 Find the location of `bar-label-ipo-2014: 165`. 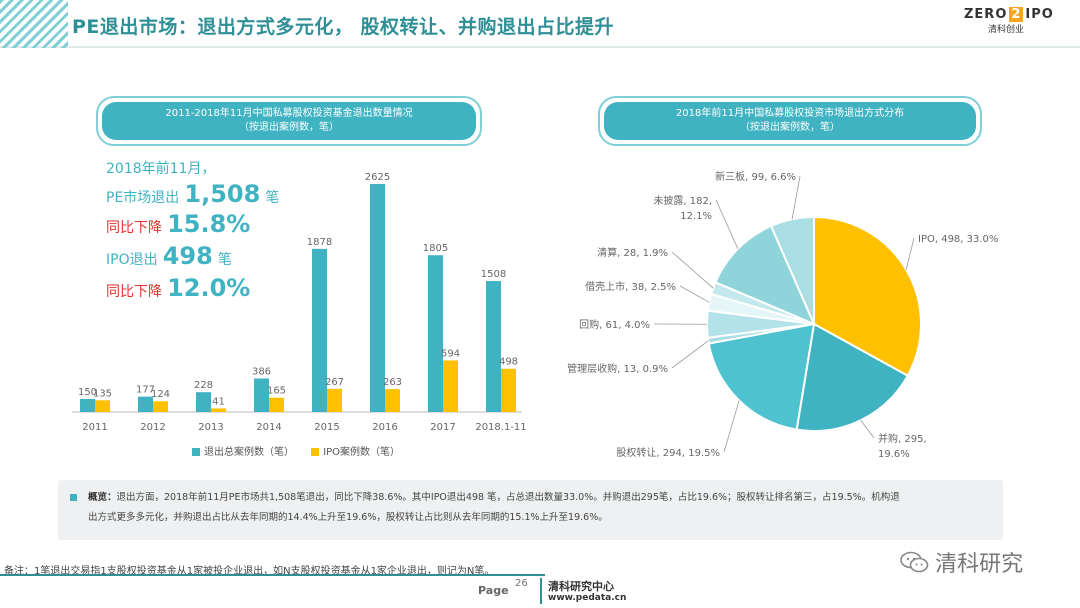

bar-label-ipo-2014: 165 is located at coordinates (276, 391).